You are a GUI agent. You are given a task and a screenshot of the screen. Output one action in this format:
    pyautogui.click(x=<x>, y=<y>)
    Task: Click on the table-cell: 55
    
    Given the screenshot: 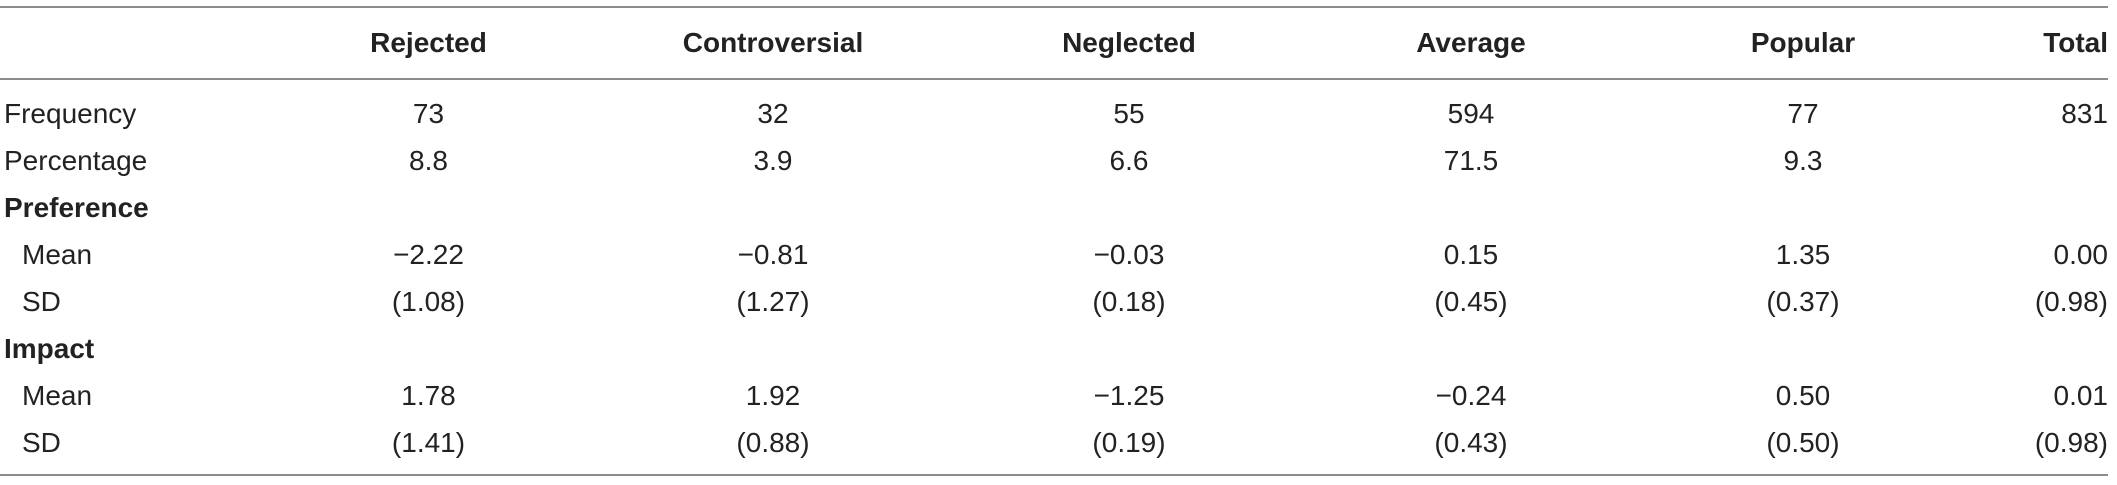 What is the action you would take?
    pyautogui.click(x=1129, y=113)
    